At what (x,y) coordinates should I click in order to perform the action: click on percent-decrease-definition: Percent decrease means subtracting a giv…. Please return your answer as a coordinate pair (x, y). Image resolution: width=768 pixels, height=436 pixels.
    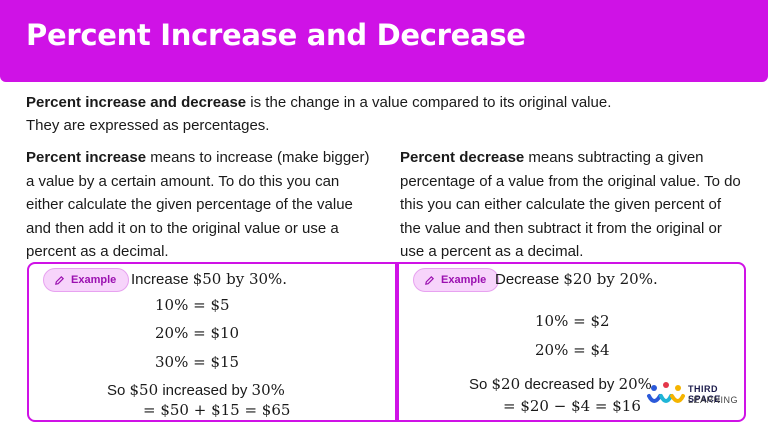
    Looking at the image, I should click on (572, 205).